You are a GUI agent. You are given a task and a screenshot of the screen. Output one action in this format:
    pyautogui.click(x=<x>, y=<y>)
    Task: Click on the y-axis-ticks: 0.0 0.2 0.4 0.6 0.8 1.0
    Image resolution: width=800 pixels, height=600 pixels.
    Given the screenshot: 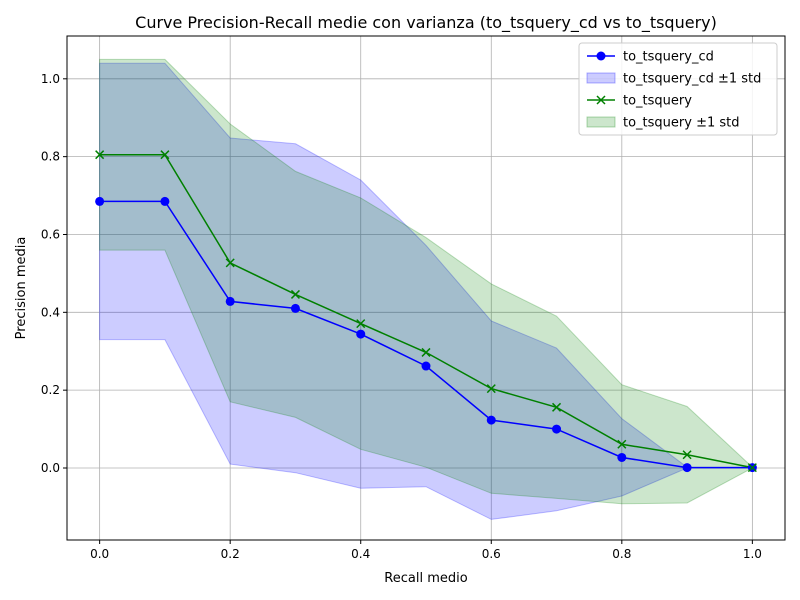 What is the action you would take?
    pyautogui.click(x=54, y=273)
    